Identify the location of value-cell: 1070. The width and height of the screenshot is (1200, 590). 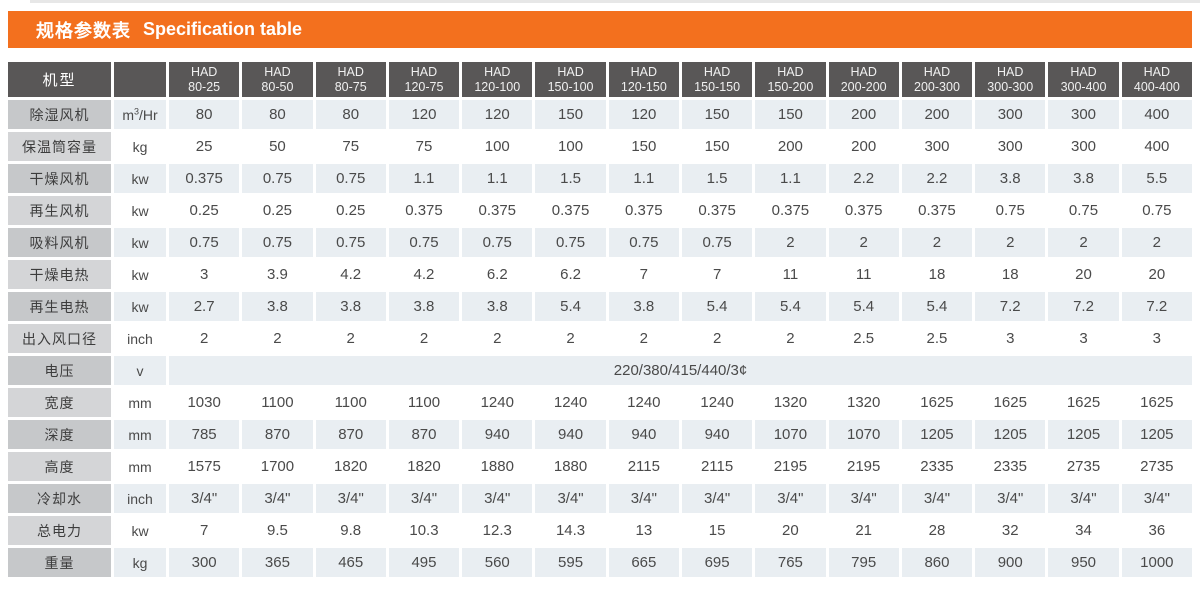
(790, 434).